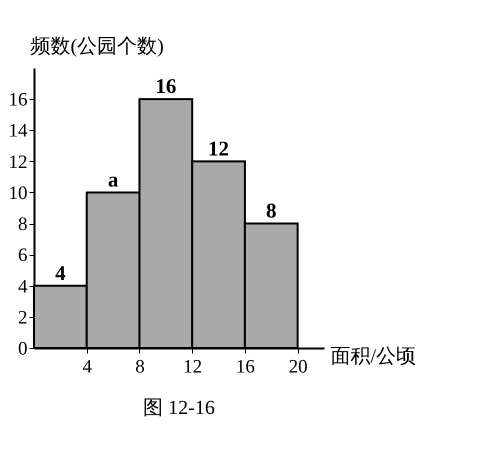 The image size is (498, 471). What do you see at coordinates (60, 272) in the screenshot?
I see `data-label: 4` at bounding box center [60, 272].